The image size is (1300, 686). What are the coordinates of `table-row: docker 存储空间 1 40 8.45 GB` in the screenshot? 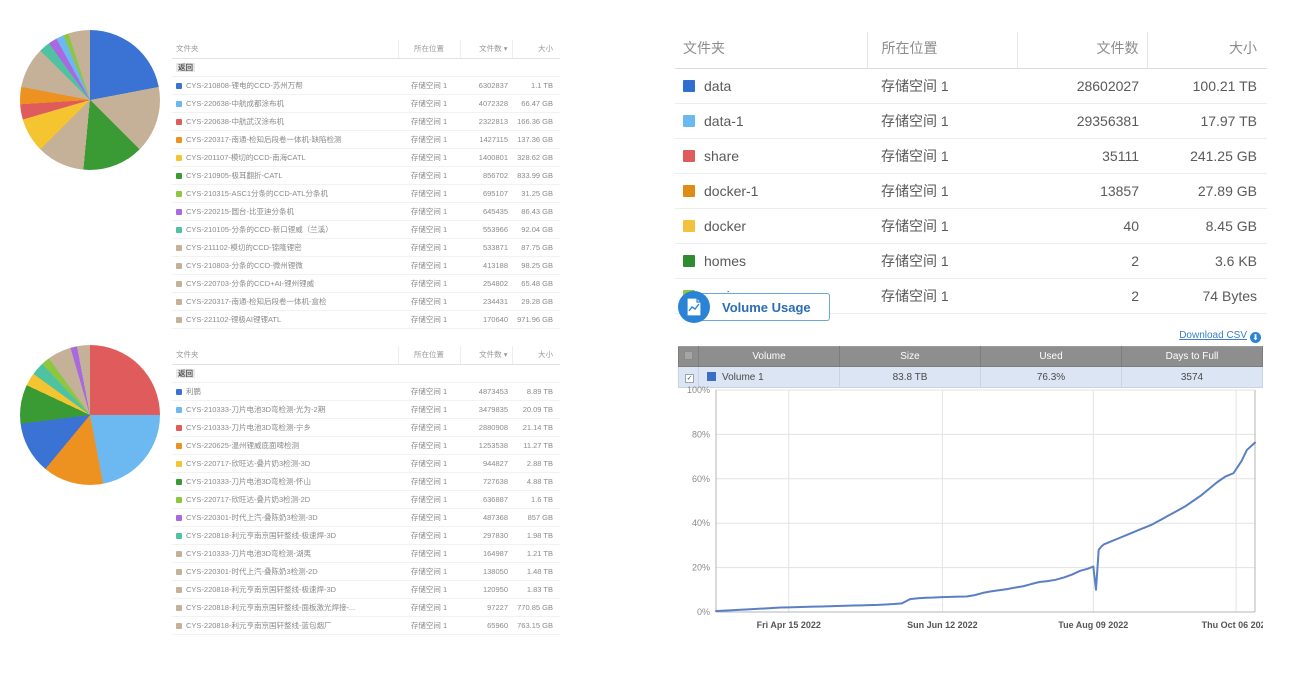 It's located at (971, 226).